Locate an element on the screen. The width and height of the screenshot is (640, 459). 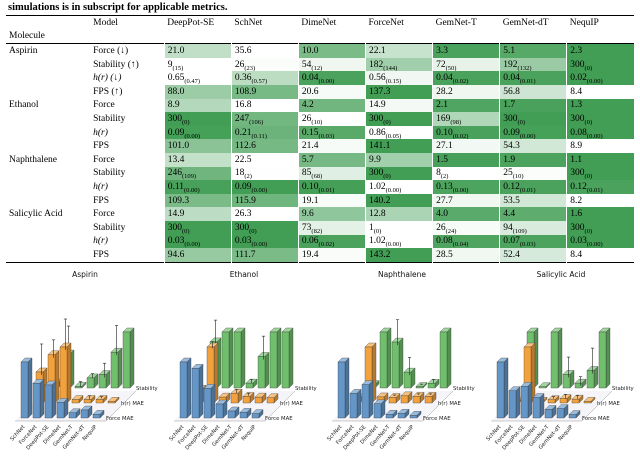
value-cell: 0.07(0.03) is located at coordinates (533, 241).